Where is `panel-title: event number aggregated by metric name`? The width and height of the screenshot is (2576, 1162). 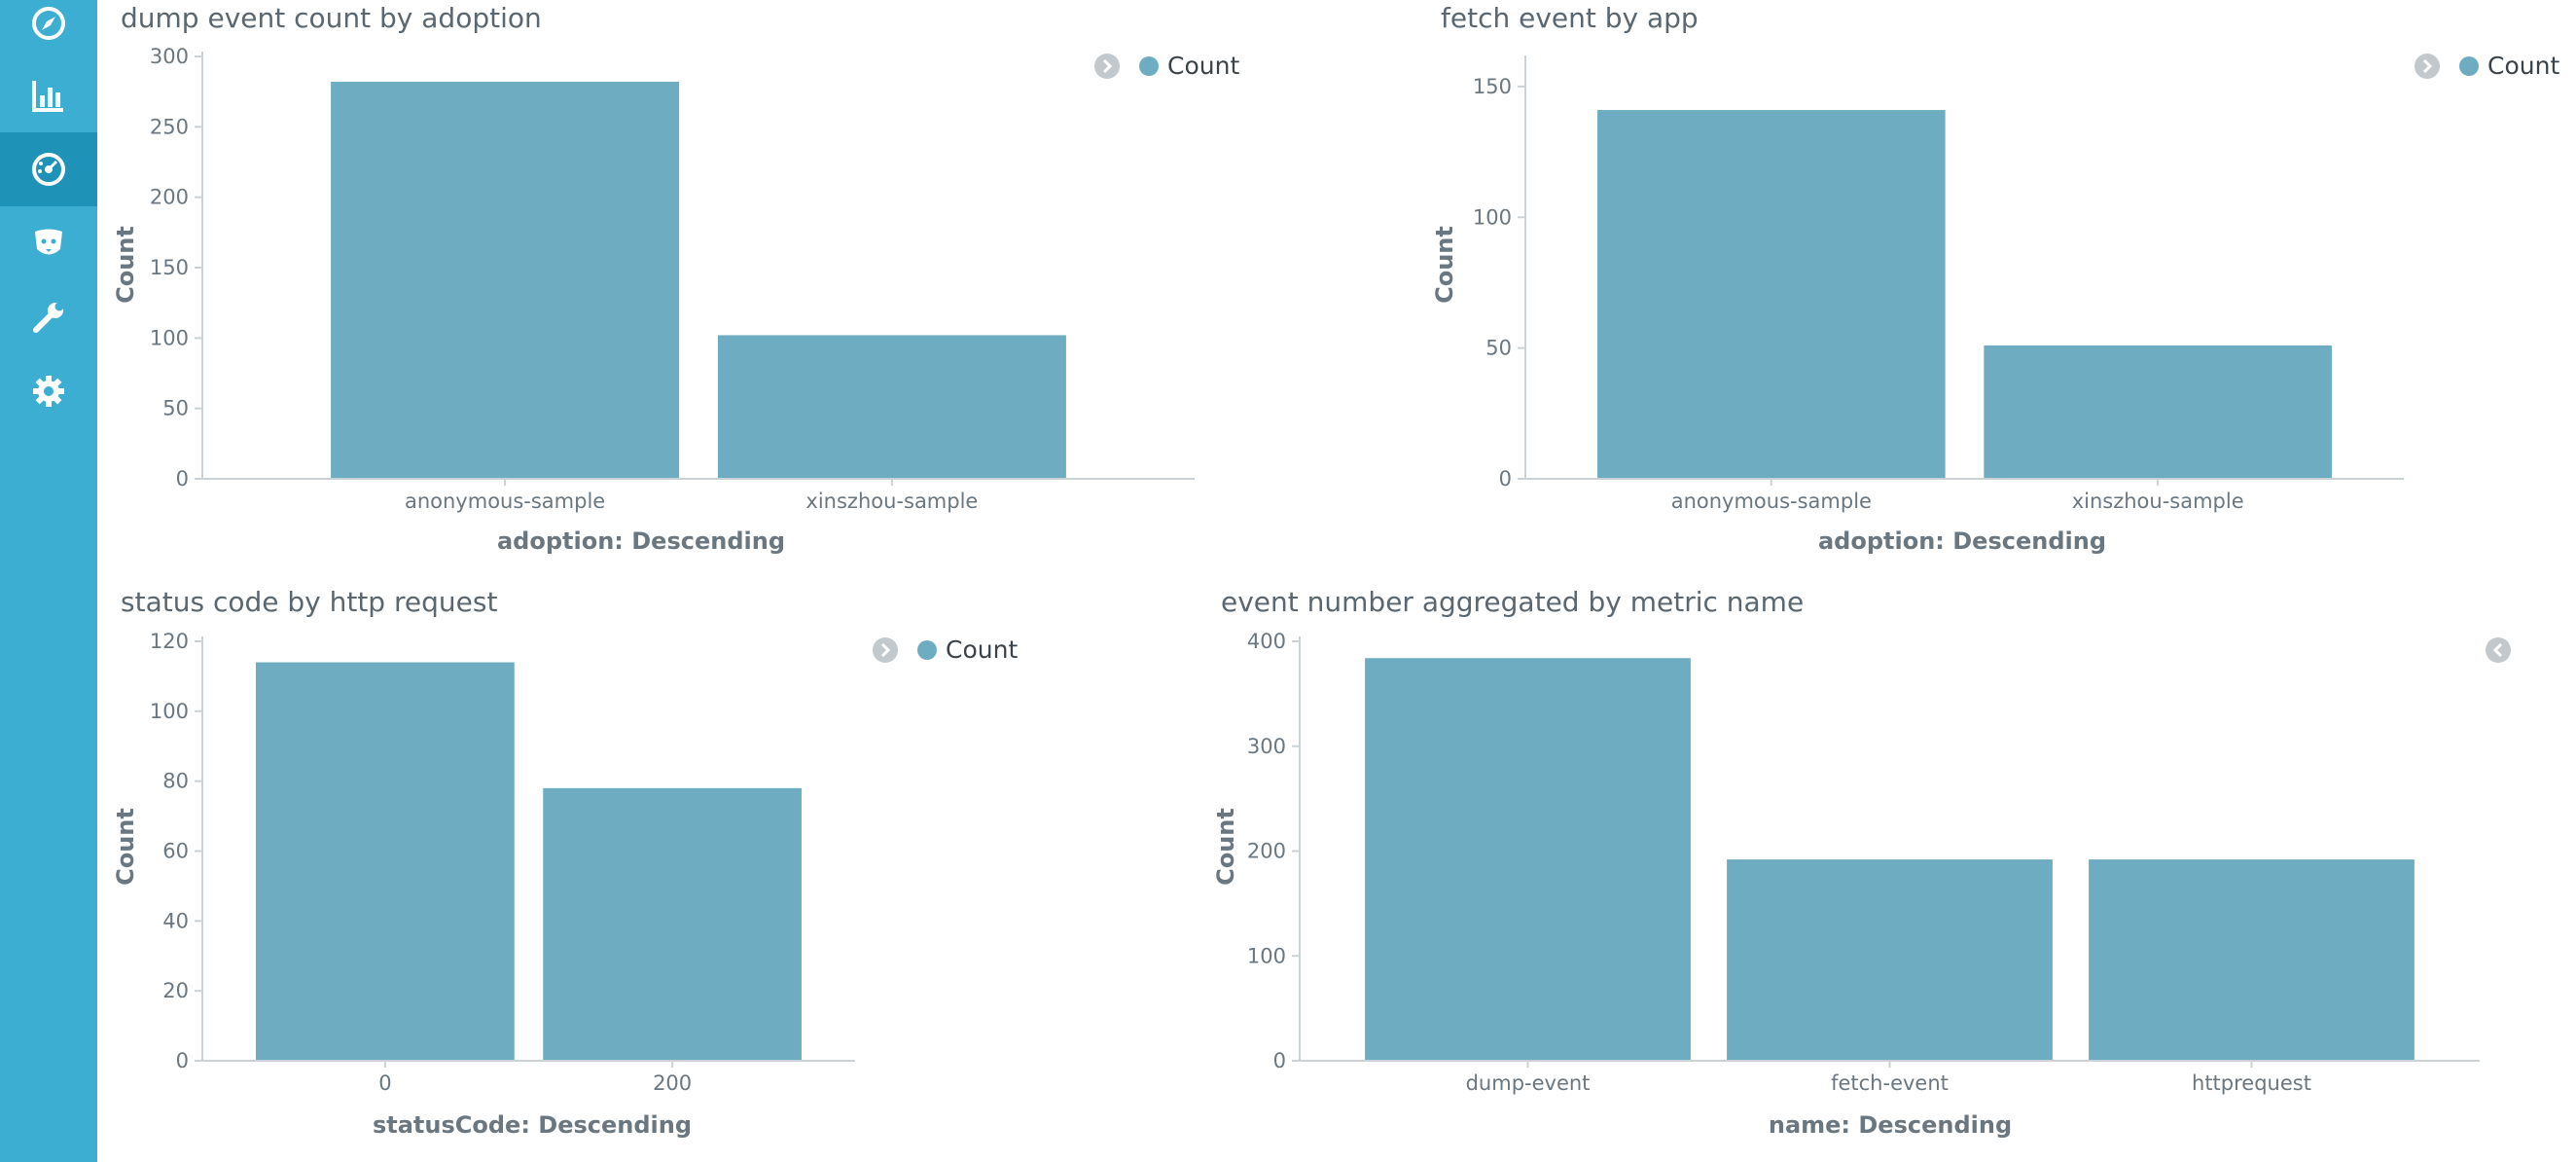 panel-title: event number aggregated by metric name is located at coordinates (1513, 602).